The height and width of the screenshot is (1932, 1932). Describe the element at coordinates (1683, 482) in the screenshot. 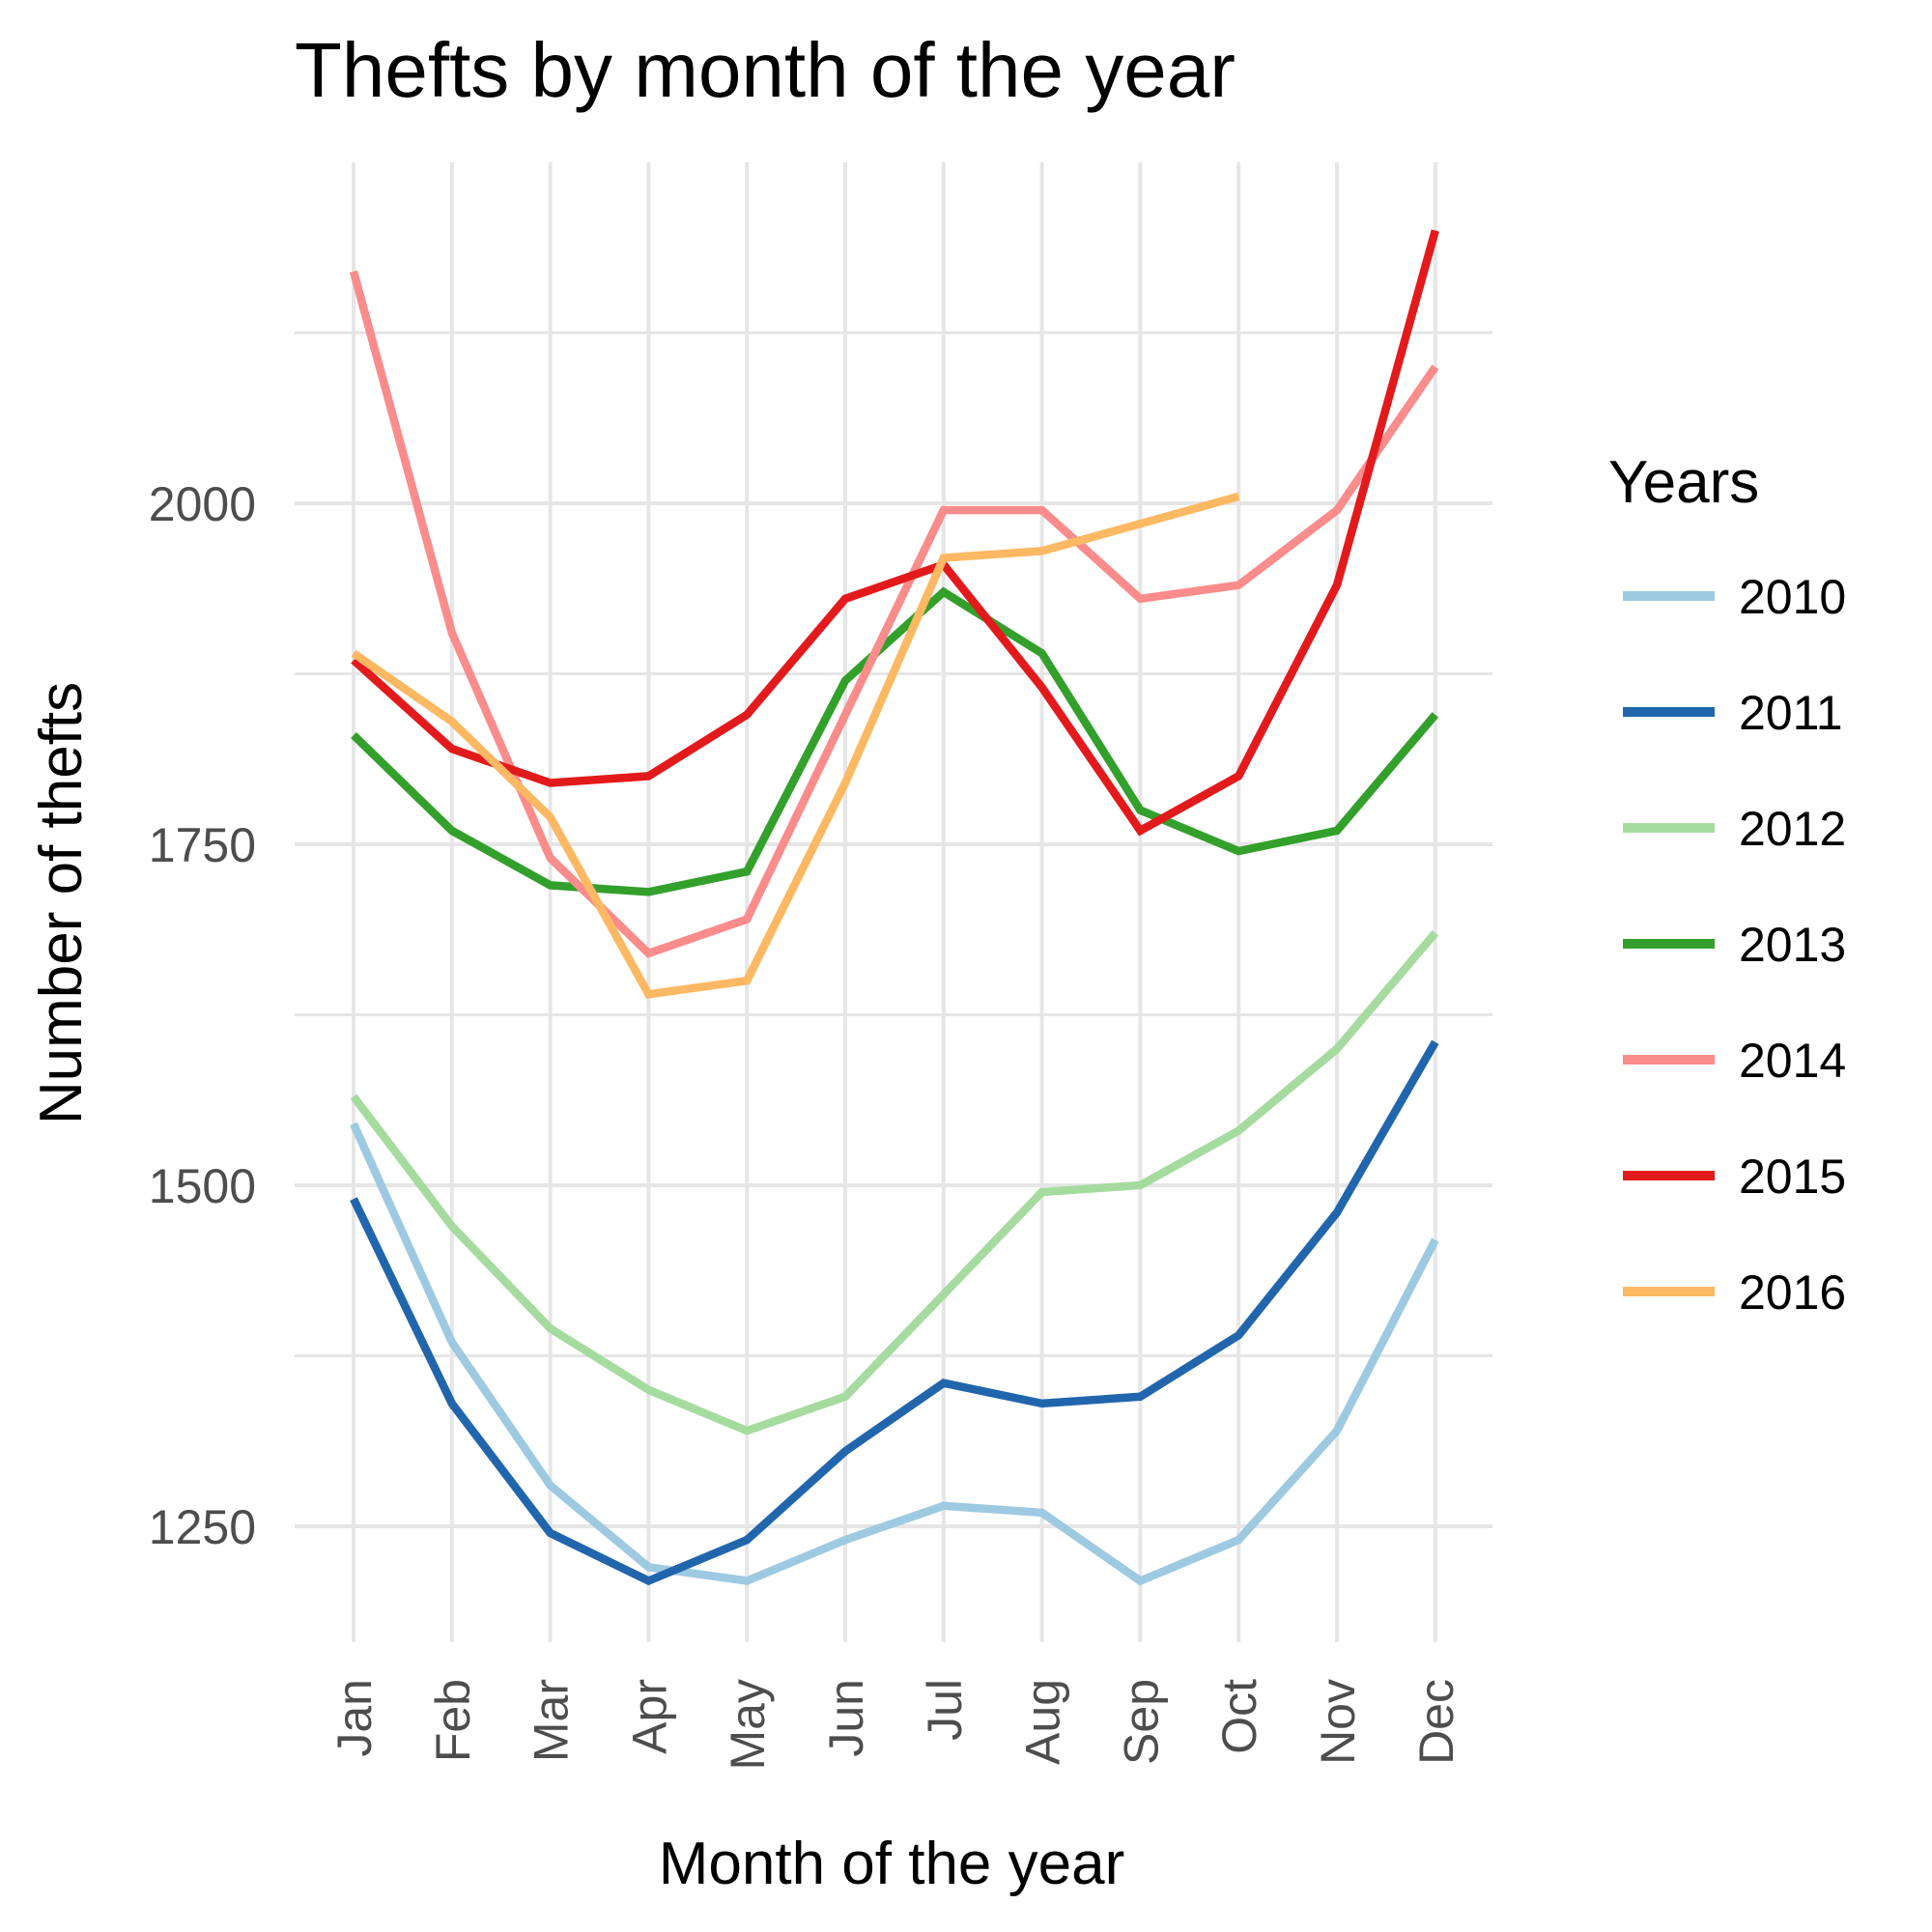

I see `legend-title: Years` at that location.